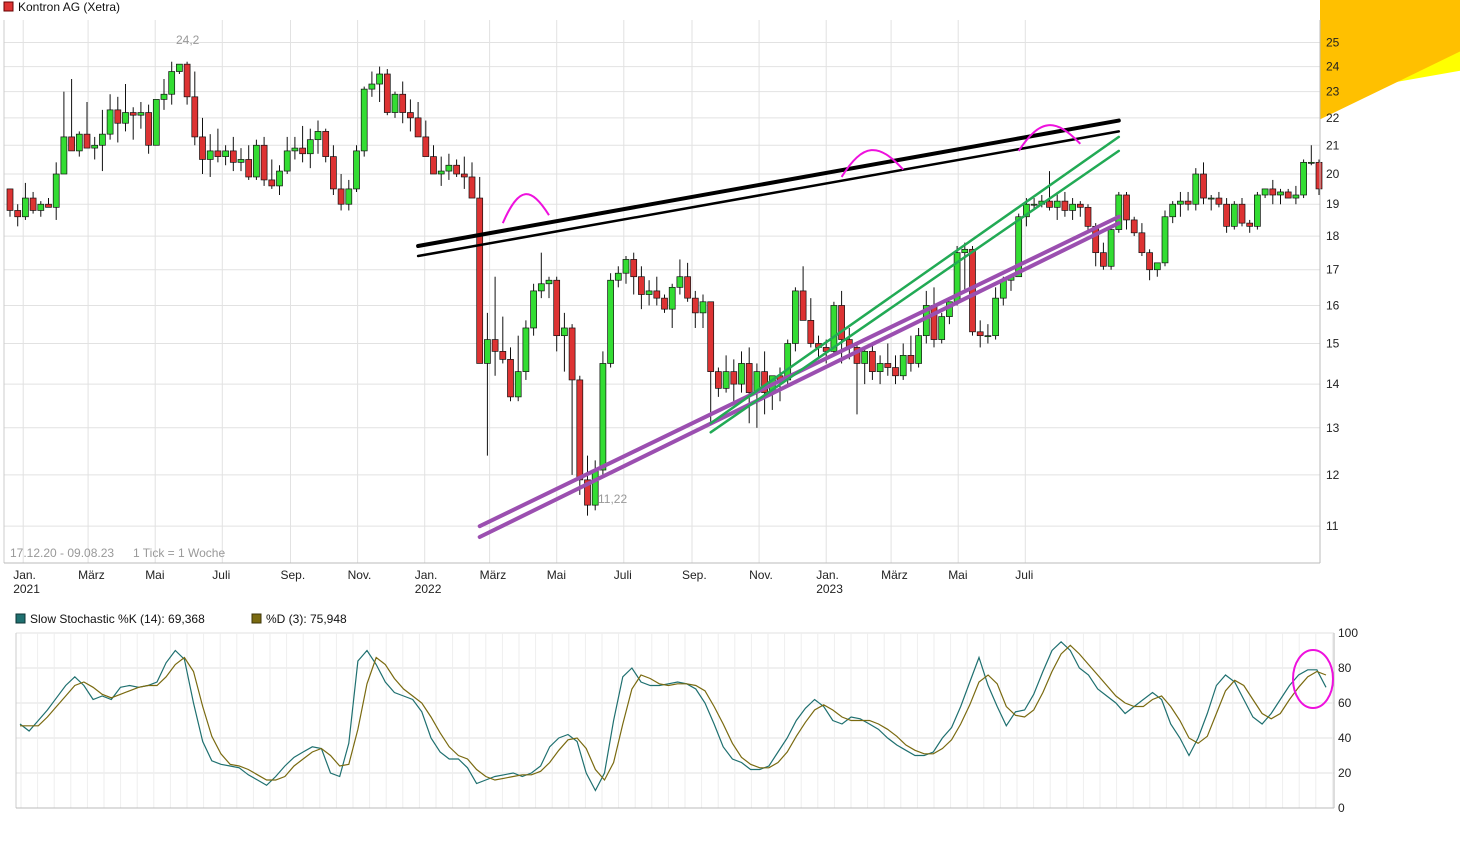 This screenshot has height=843, width=1460. Describe the element at coordinates (1333, 428) in the screenshot. I see `price-tick-label: 13` at that location.